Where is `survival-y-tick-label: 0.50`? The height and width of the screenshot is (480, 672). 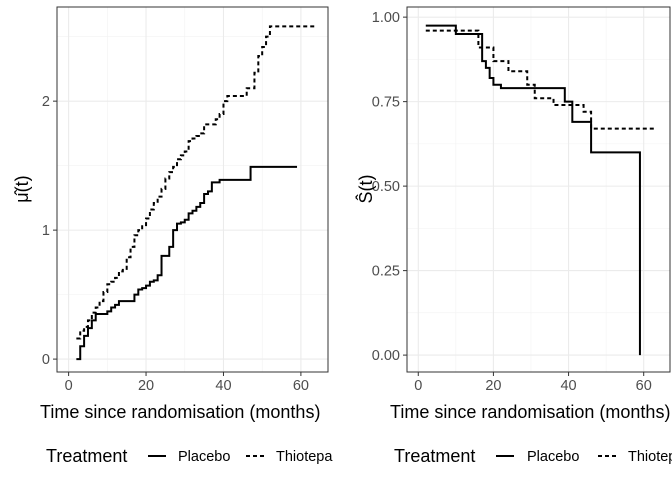 survival-y-tick-label: 0.50 is located at coordinates (386, 187).